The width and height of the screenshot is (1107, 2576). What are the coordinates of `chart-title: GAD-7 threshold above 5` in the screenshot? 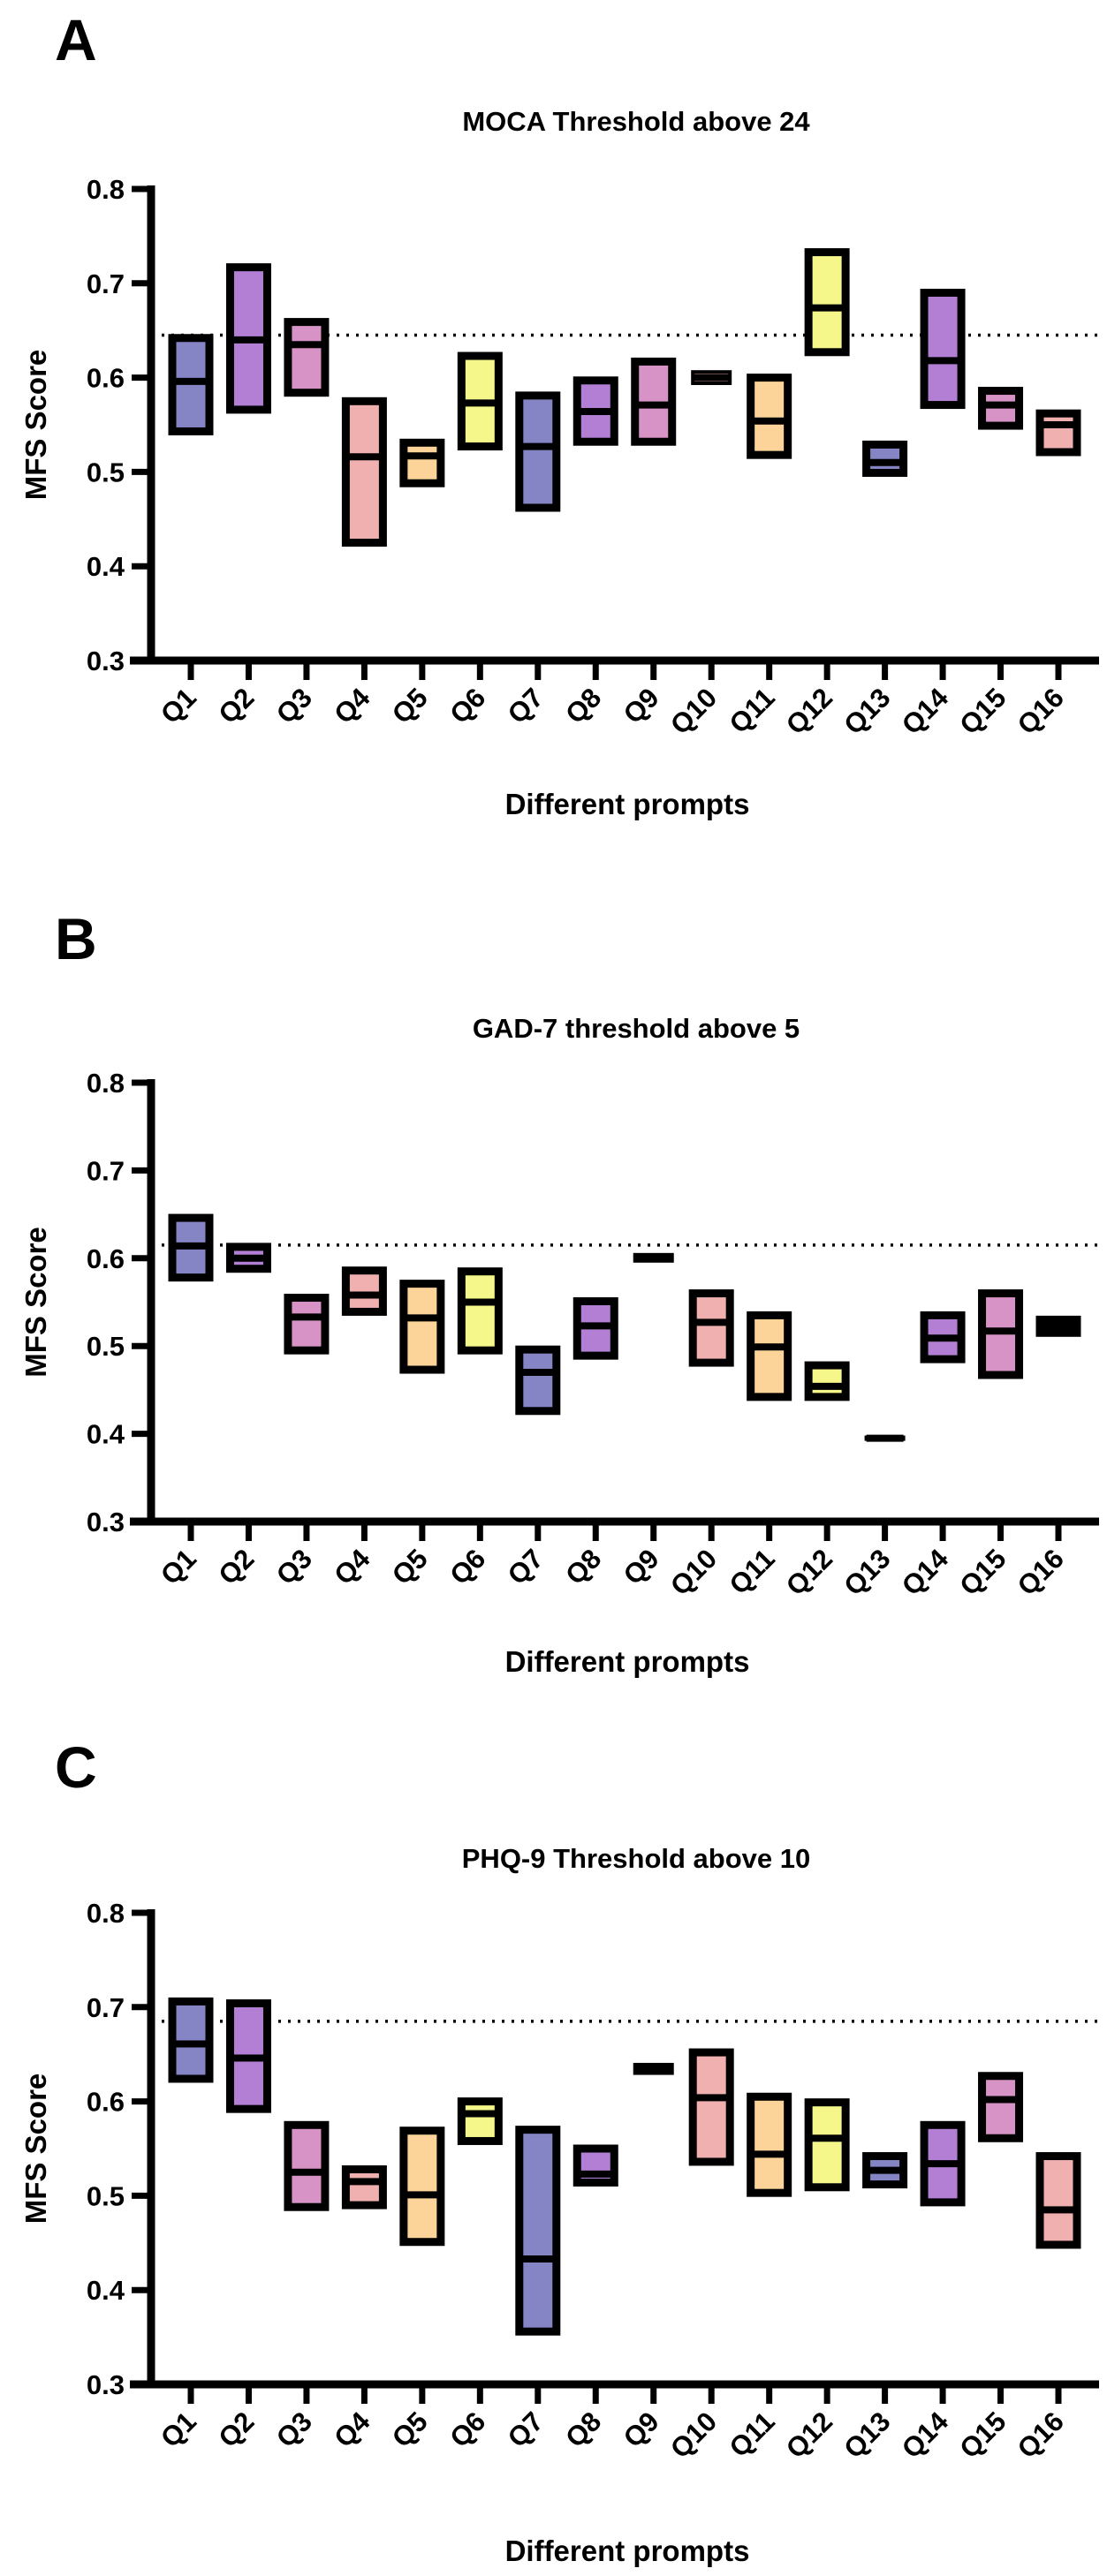 It's located at (636, 1028).